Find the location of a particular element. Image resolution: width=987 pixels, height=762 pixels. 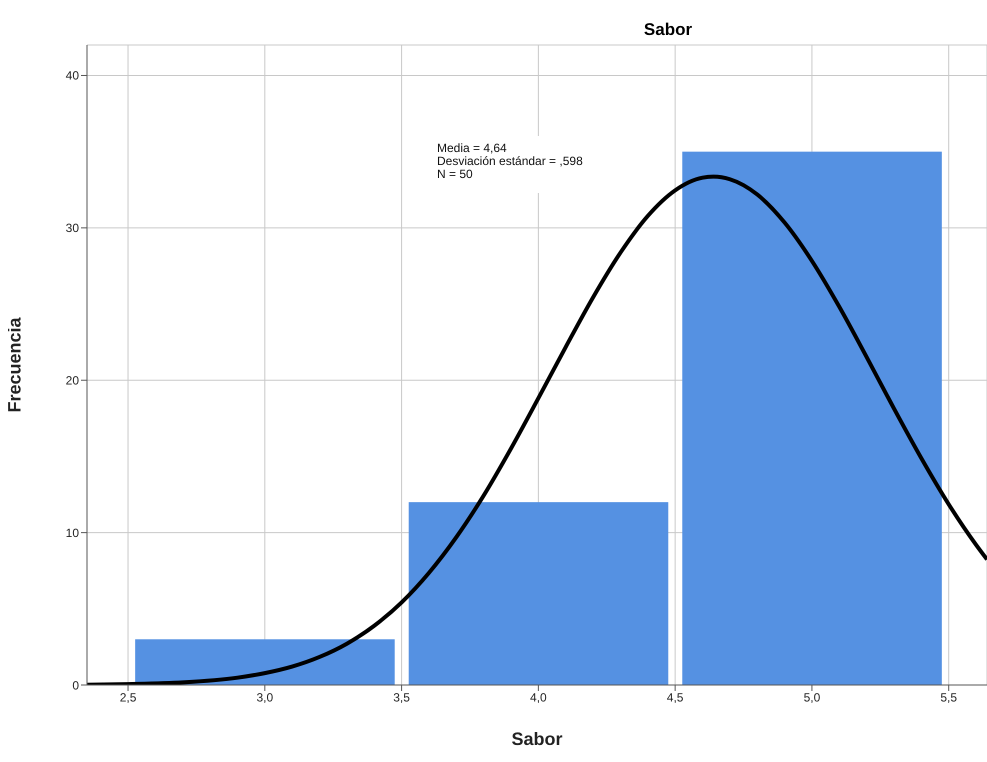

annotation: Desviación estándar = ,598 is located at coordinates (510, 161).